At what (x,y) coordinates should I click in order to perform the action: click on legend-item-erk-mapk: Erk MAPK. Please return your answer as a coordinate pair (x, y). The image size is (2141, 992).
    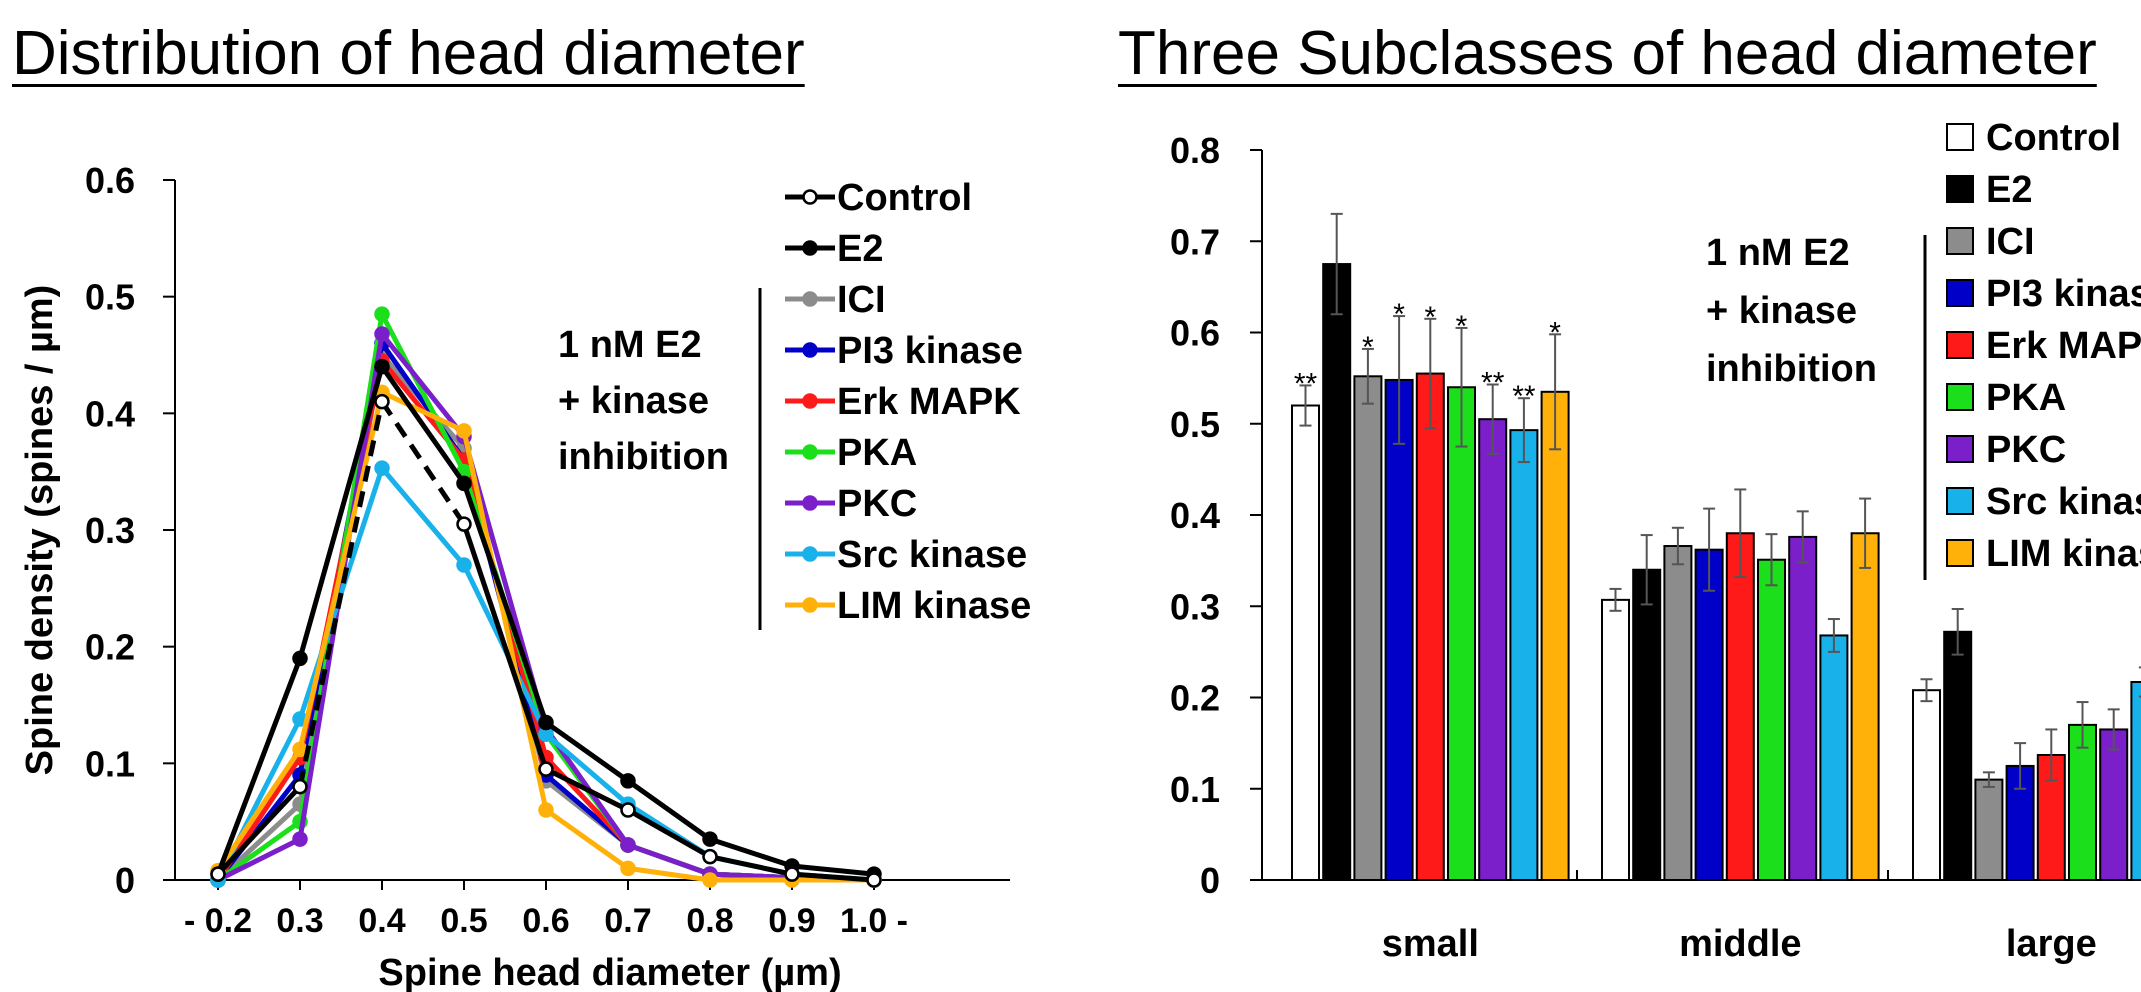
    Looking at the image, I should click on (903, 402).